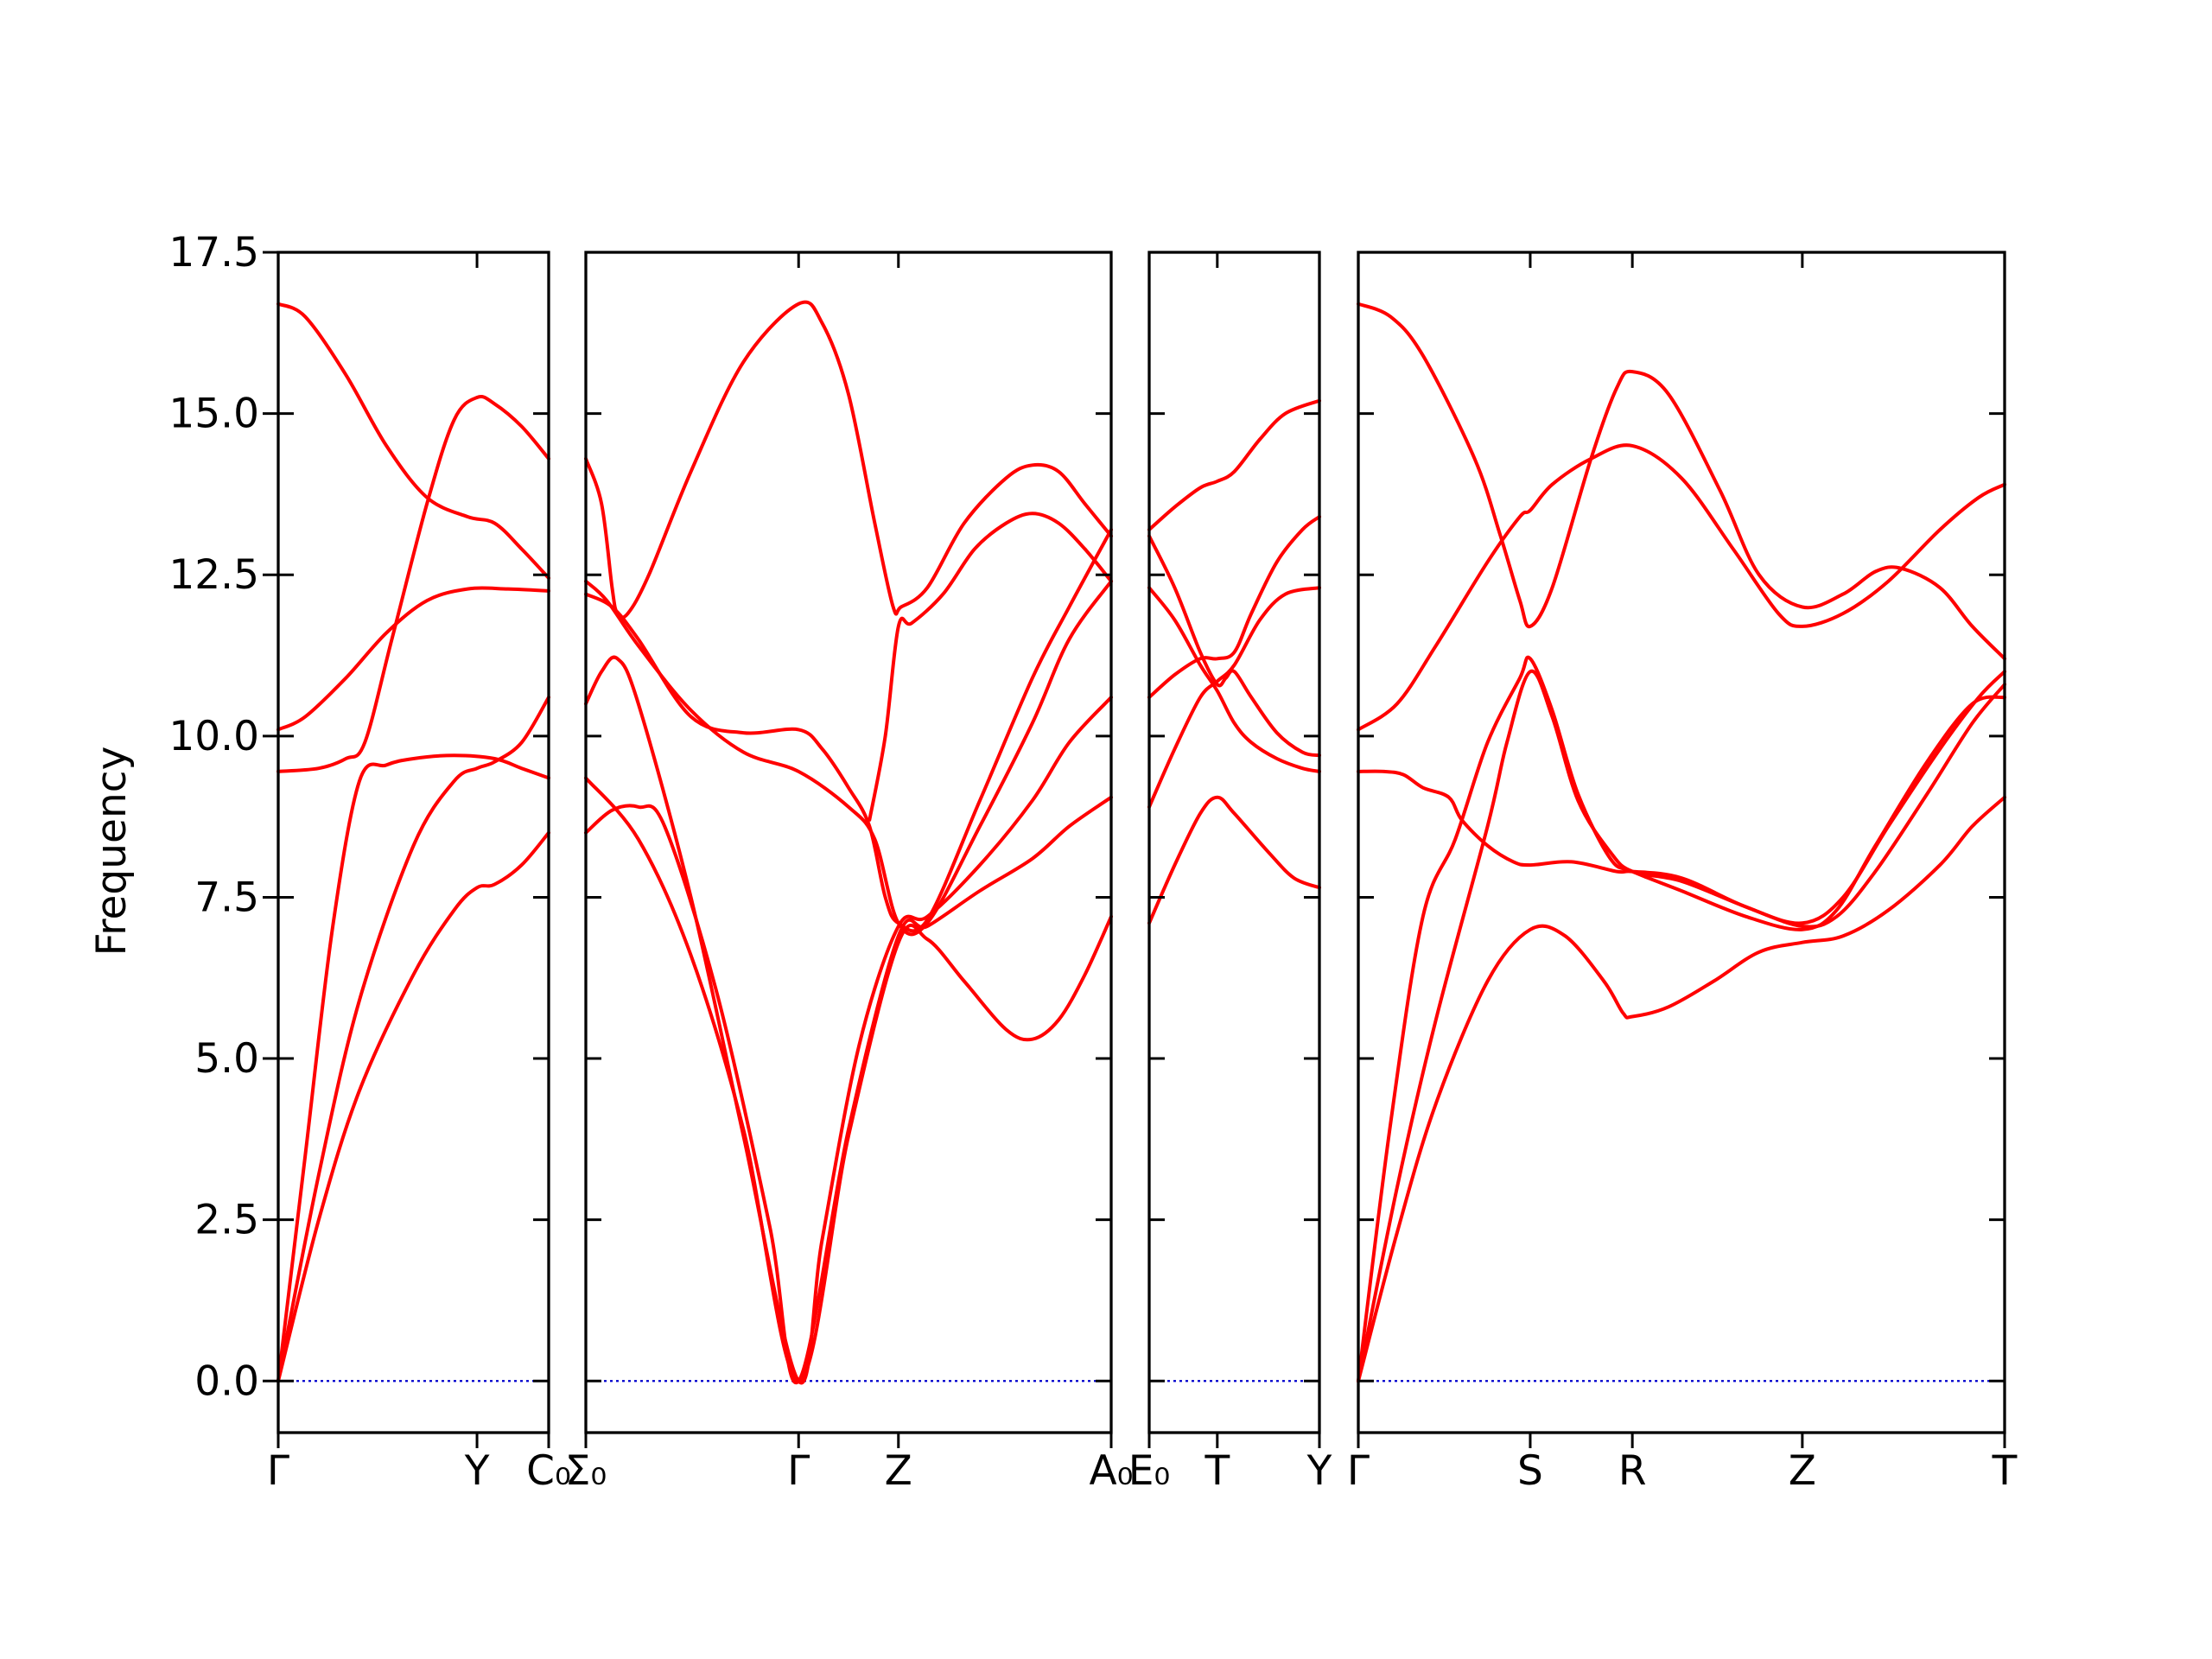 The image size is (2212, 1659). What do you see at coordinates (226, 1059) in the screenshot?
I see `y-tick-label: 5.0` at bounding box center [226, 1059].